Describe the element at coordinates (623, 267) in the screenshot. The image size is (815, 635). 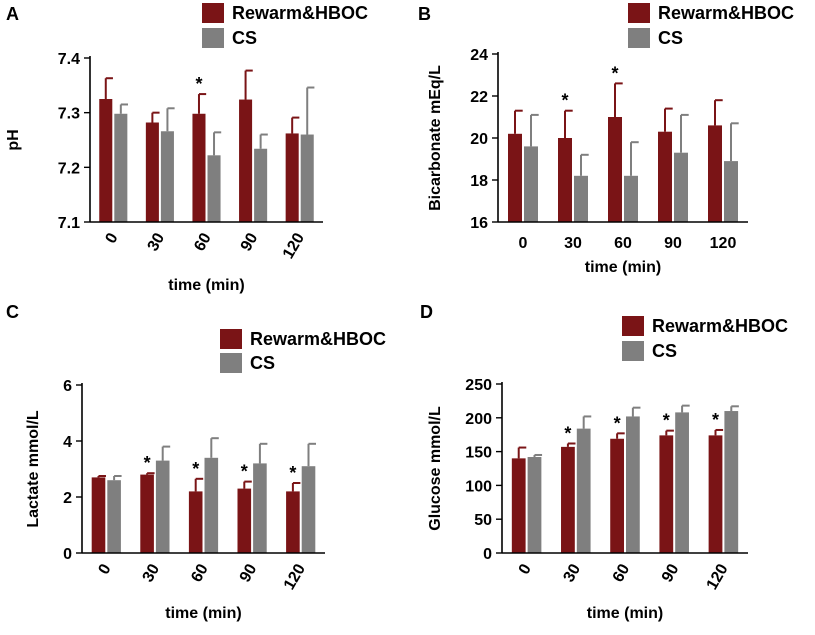
I see `x-axis-title-b: time (min)` at that location.